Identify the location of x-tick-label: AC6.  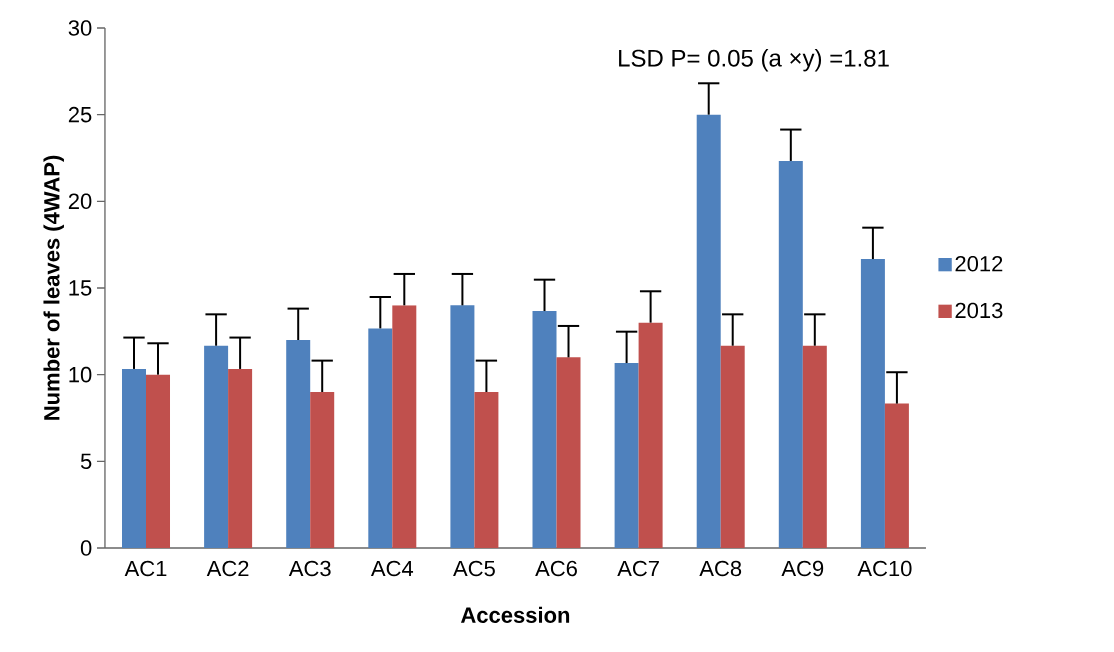
(556, 568).